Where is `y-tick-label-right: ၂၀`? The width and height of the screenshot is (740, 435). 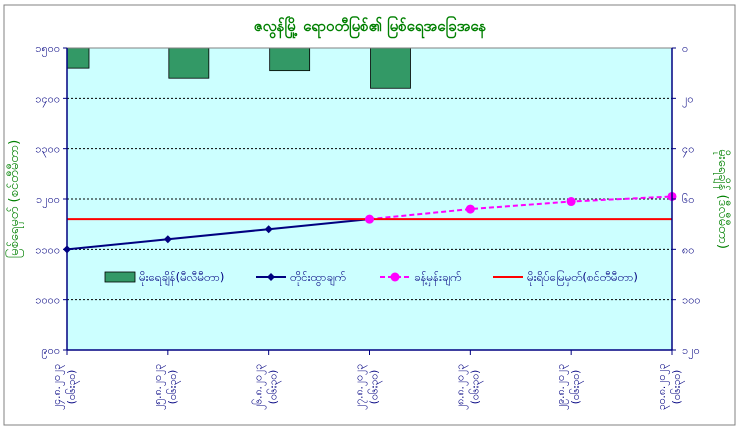 y-tick-label-right: ၂၀ is located at coordinates (688, 99).